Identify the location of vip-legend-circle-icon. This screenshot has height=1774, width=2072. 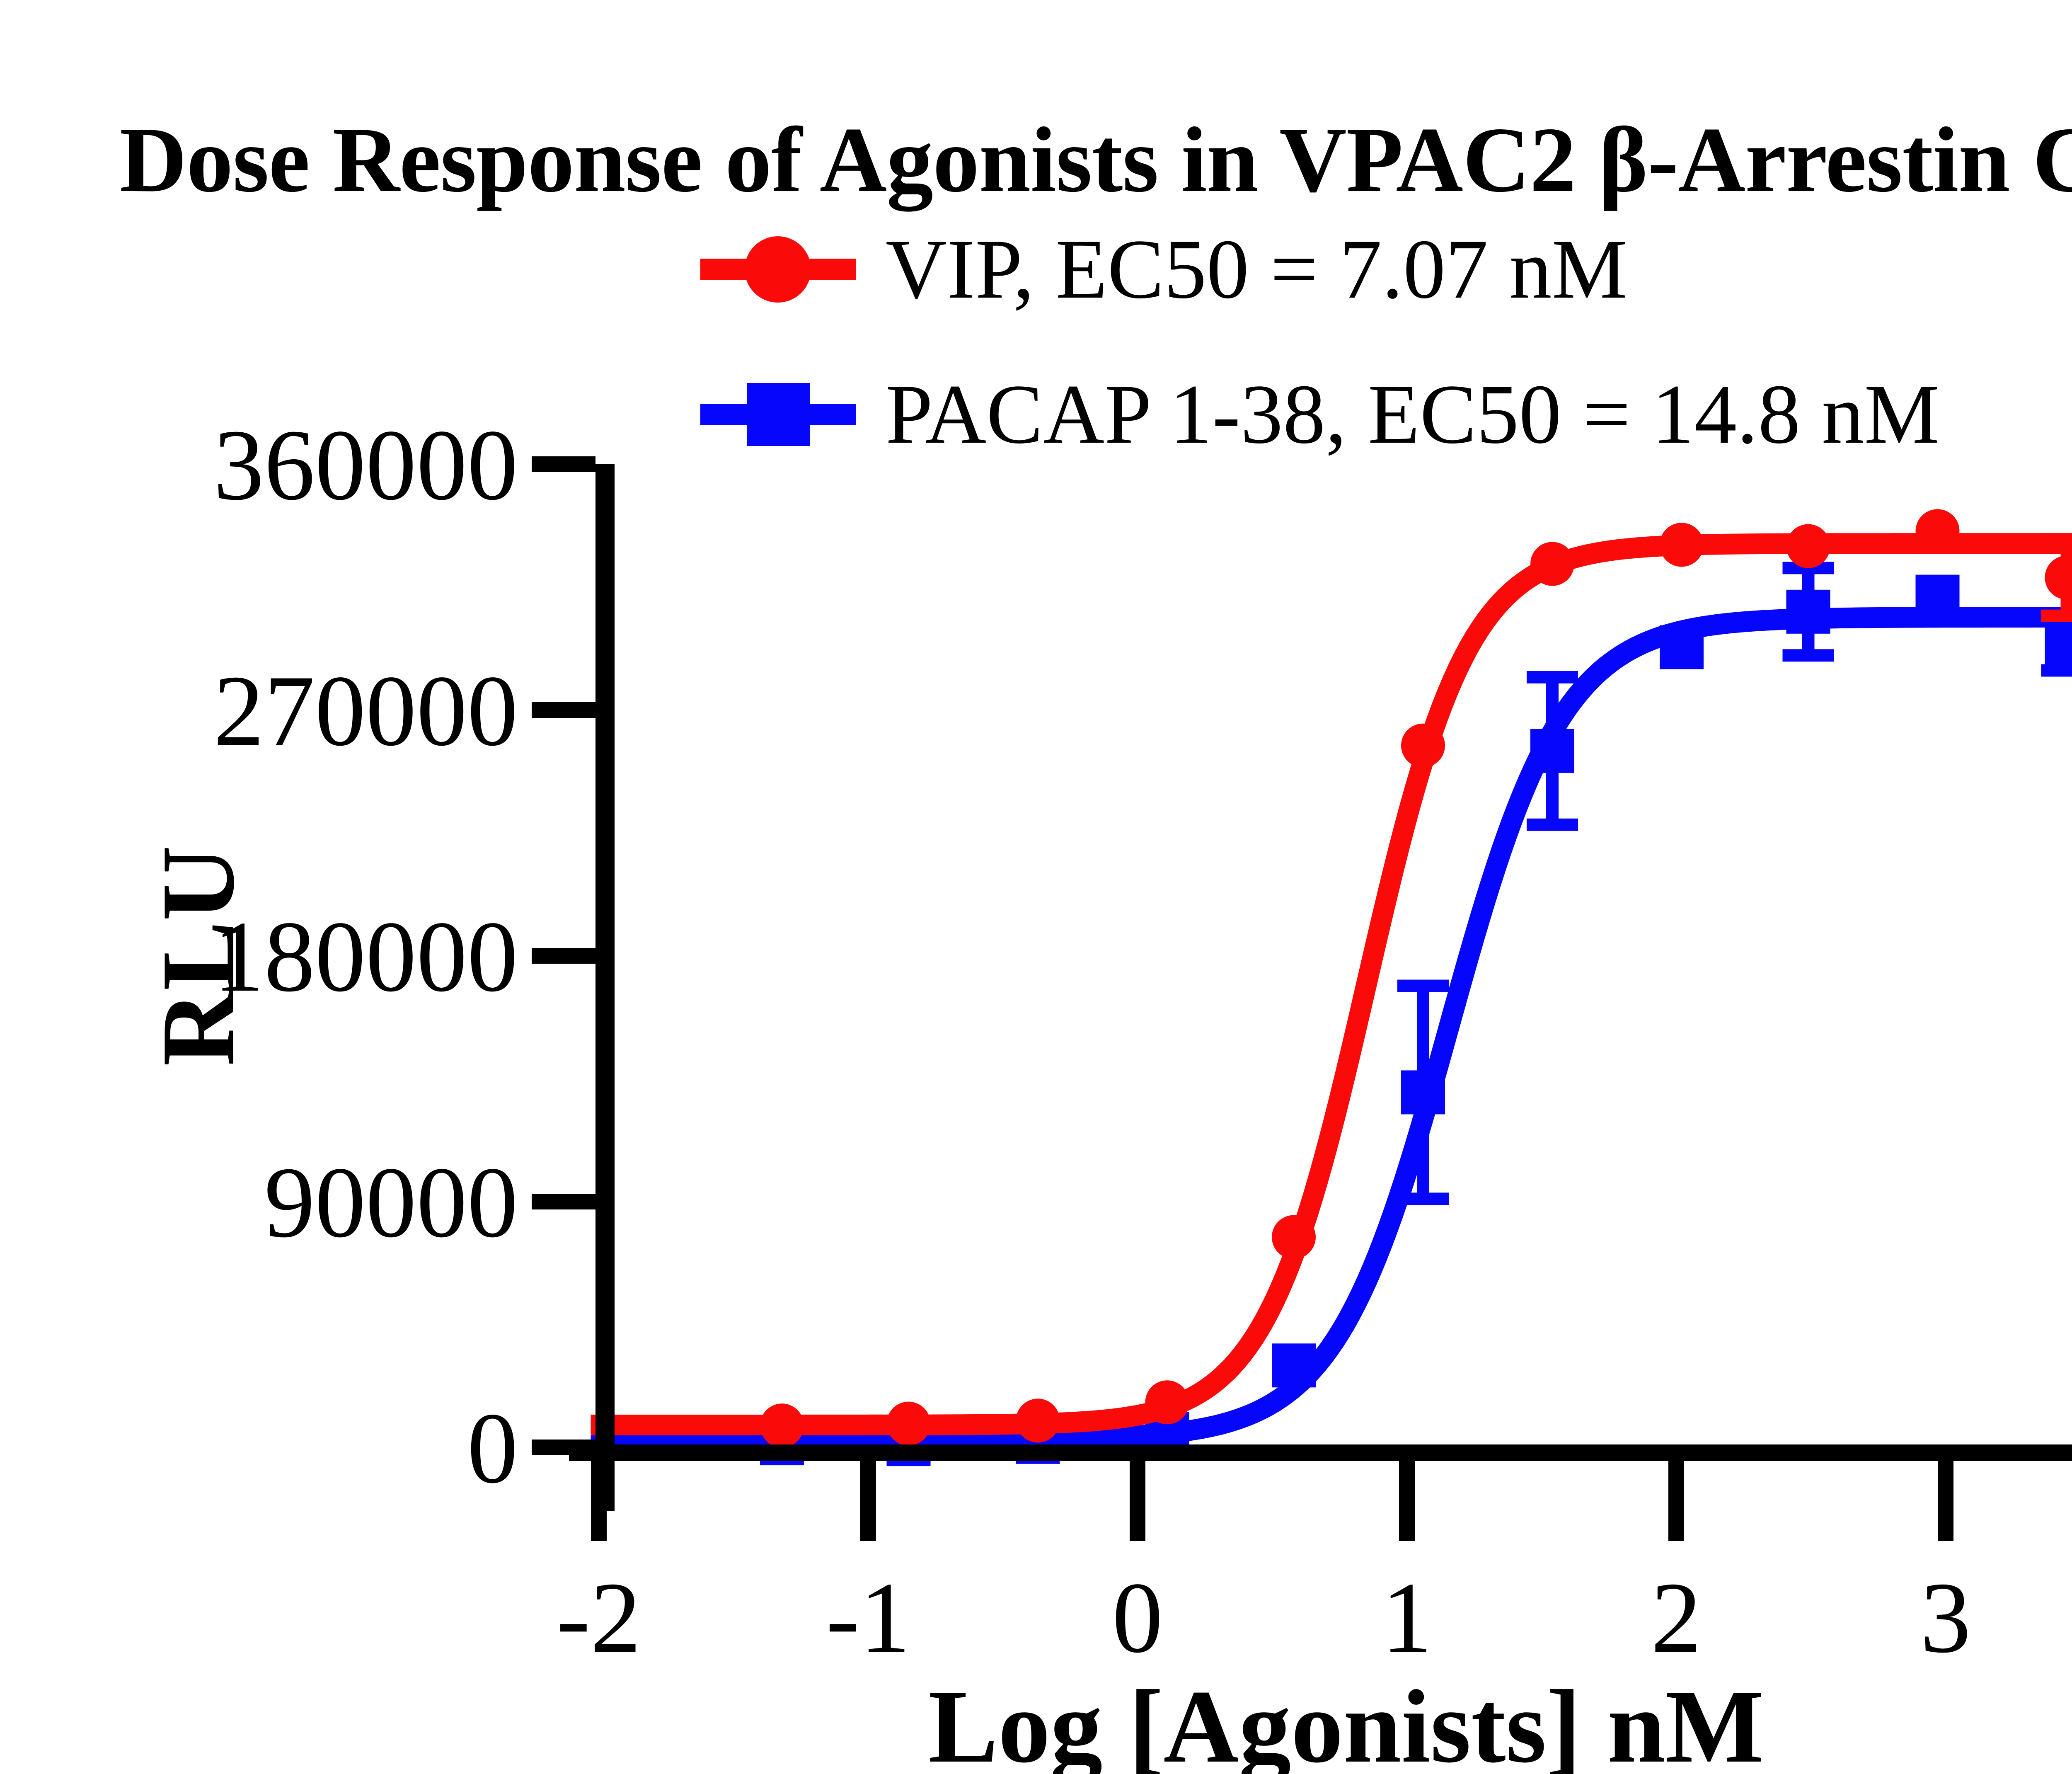
(778, 269).